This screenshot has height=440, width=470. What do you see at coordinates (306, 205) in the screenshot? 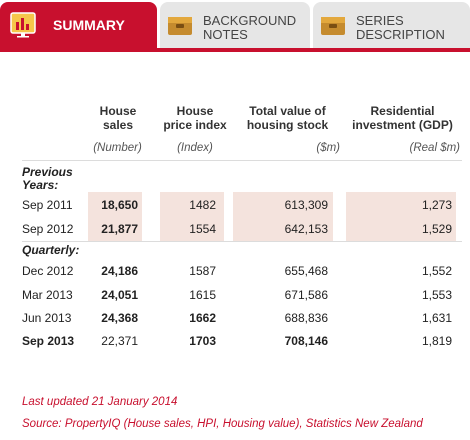
I see `cell-stock: 613,309` at bounding box center [306, 205].